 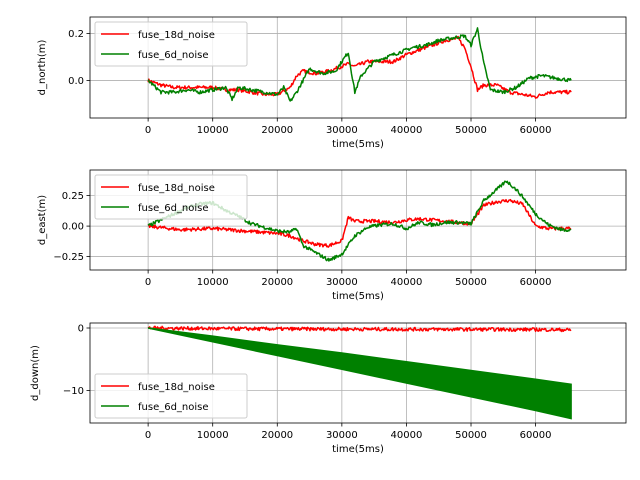 What do you see at coordinates (42, 220) in the screenshot?
I see `y-axis-label: d_east(m)` at bounding box center [42, 220].